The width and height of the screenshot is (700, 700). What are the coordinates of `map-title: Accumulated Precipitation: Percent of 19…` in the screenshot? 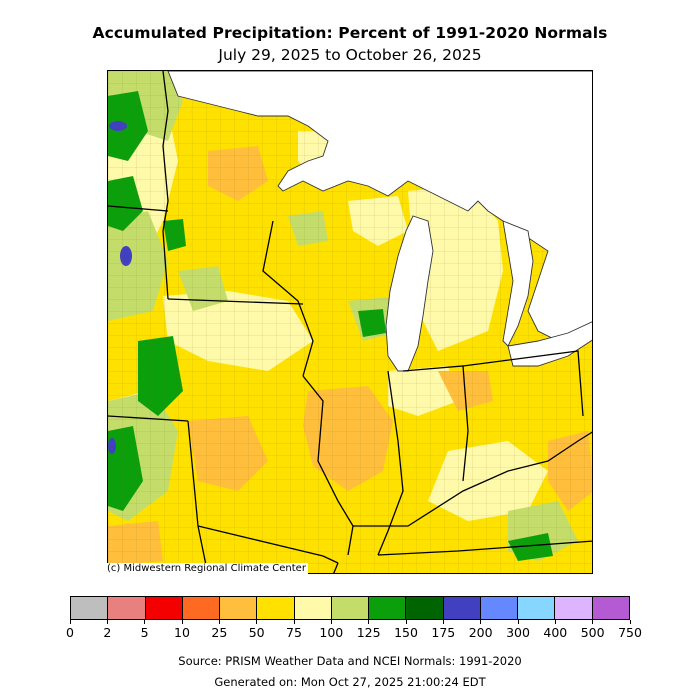 It's located at (350, 33).